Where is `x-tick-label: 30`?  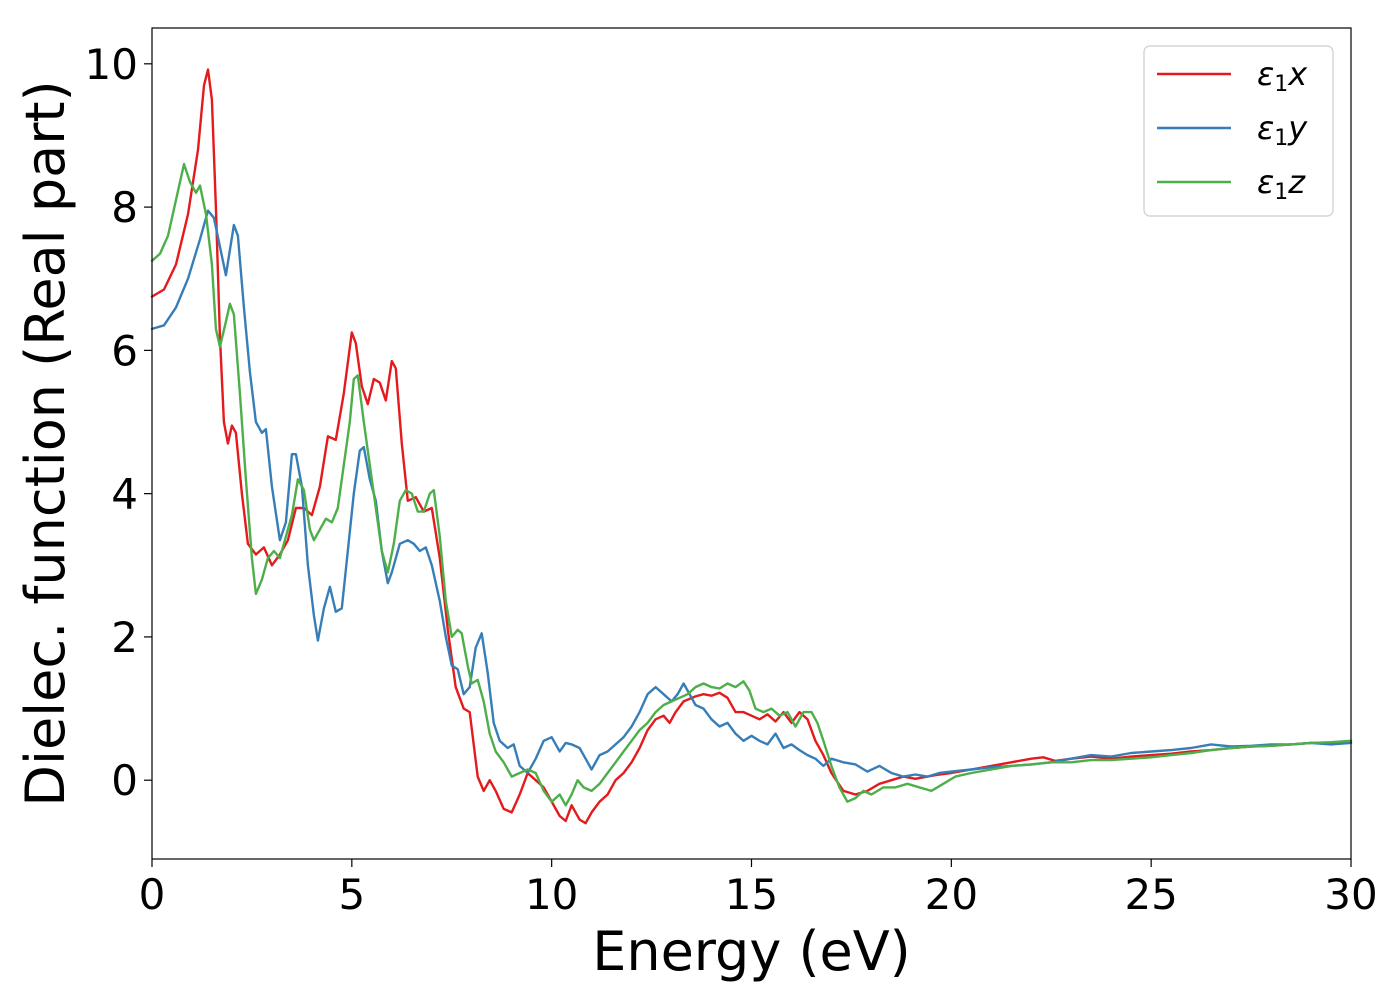 x-tick-label: 30 is located at coordinates (1350, 894).